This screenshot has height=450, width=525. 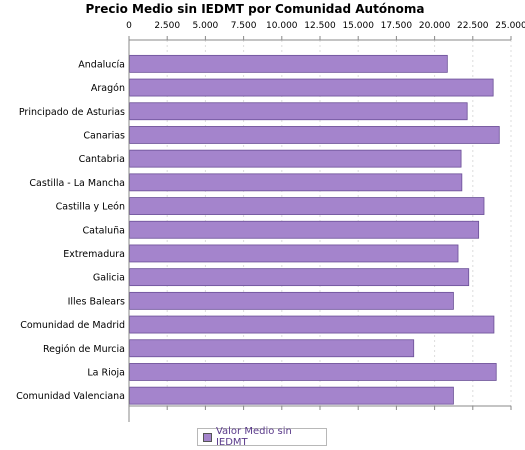 What do you see at coordinates (103, 230) in the screenshot?
I see `category-label: Cataluña` at bounding box center [103, 230].